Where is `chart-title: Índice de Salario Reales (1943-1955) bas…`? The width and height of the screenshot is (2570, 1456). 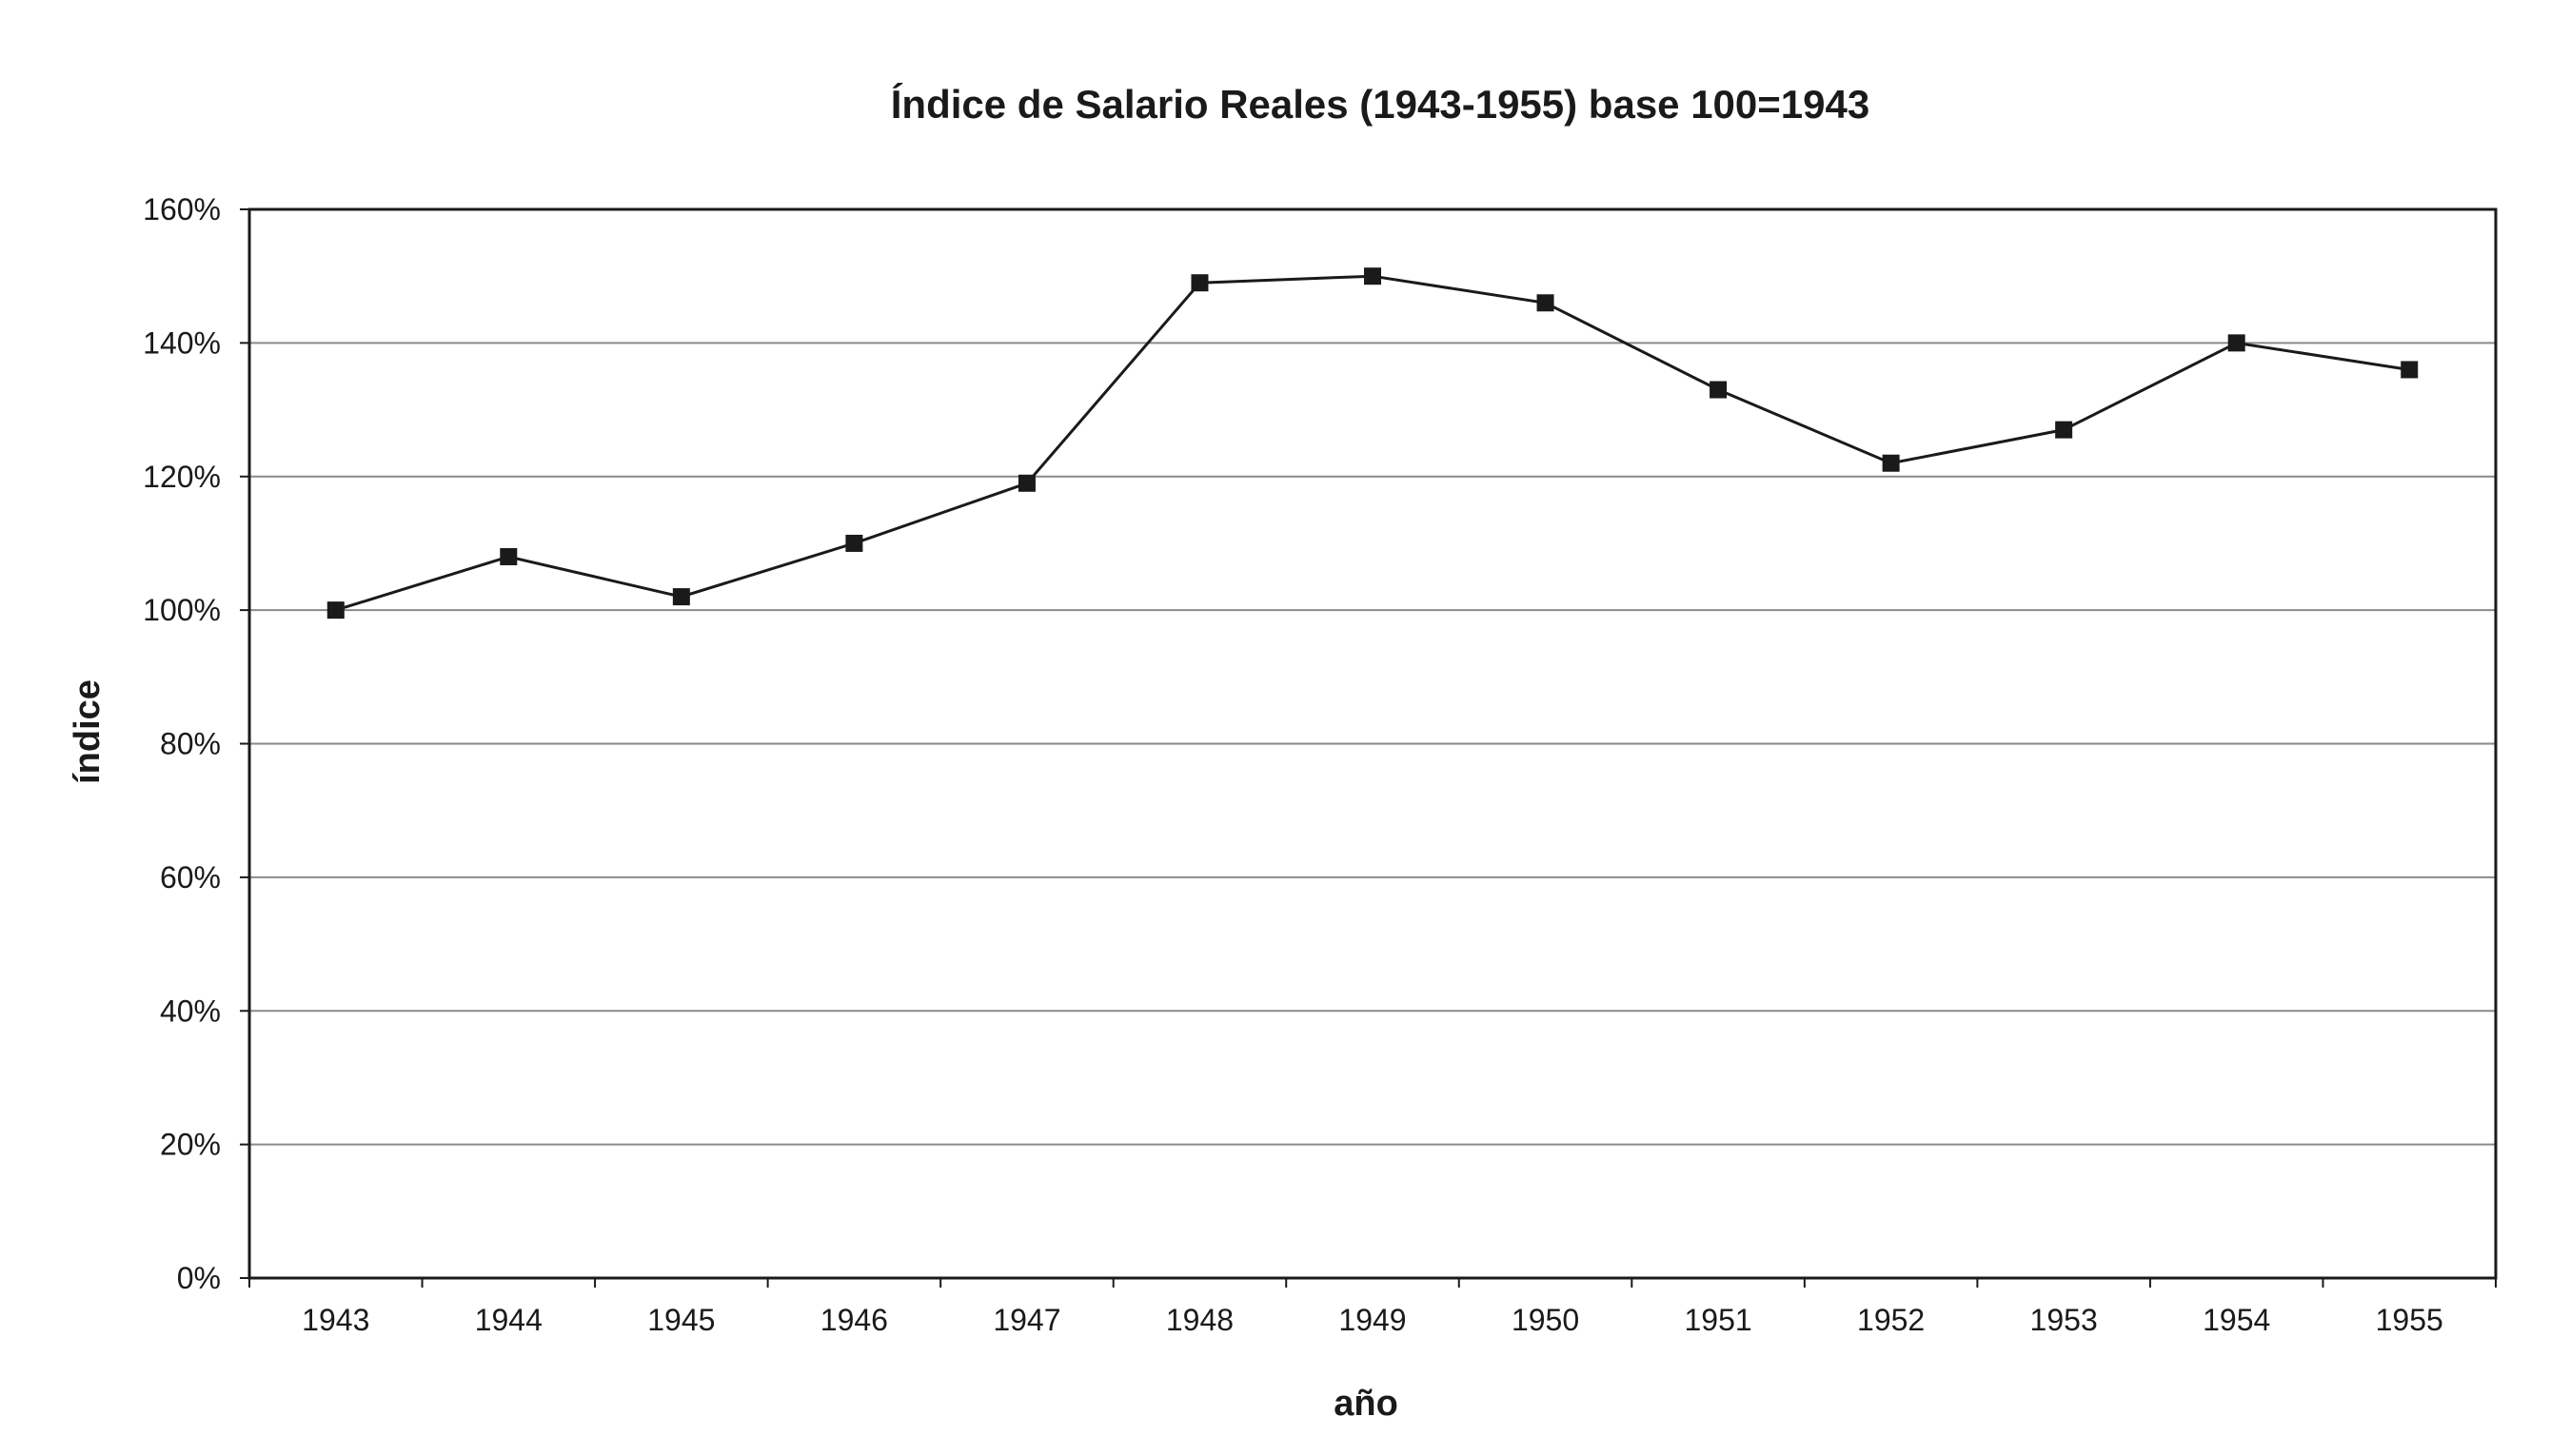 chart-title: Índice de Salario Reales (1943-1955) bas… is located at coordinates (1380, 104).